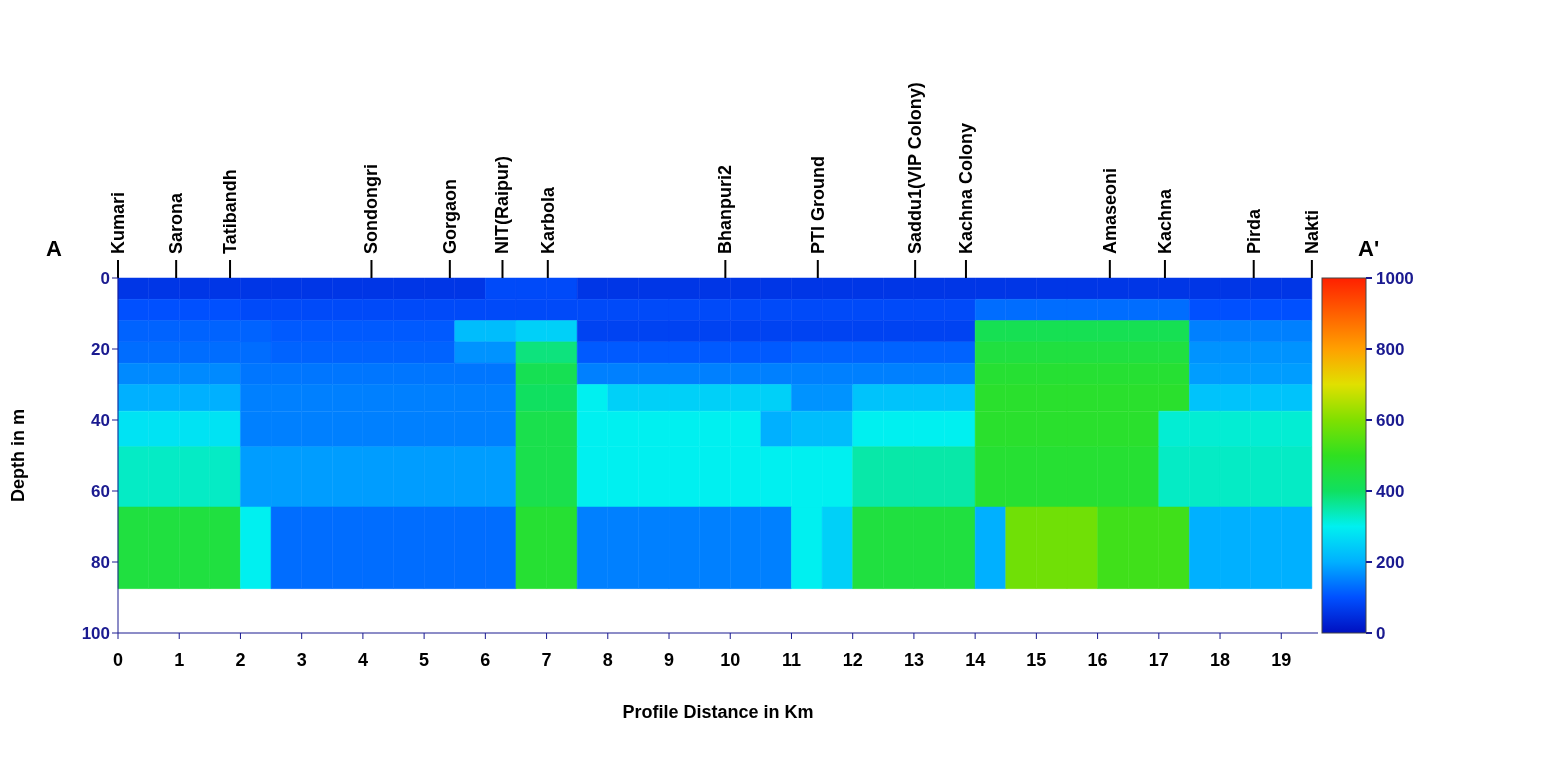 The width and height of the screenshot is (1543, 775). Describe the element at coordinates (100, 421) in the screenshot. I see `y-tick-label: 40` at that location.